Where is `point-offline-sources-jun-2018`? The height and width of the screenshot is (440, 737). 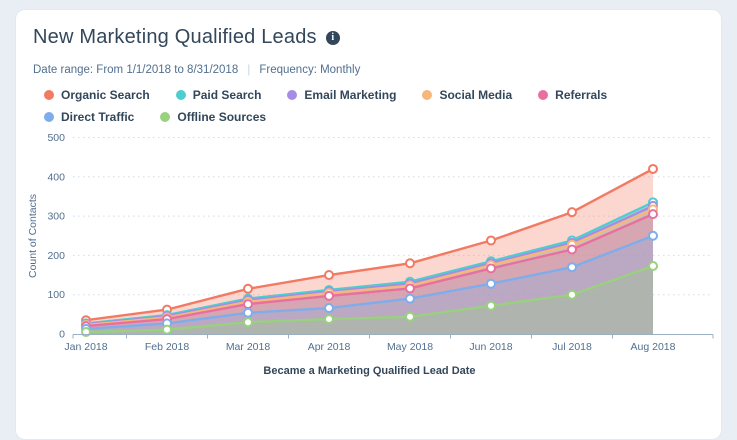 point-offline-sources-jun-2018 is located at coordinates (491, 305).